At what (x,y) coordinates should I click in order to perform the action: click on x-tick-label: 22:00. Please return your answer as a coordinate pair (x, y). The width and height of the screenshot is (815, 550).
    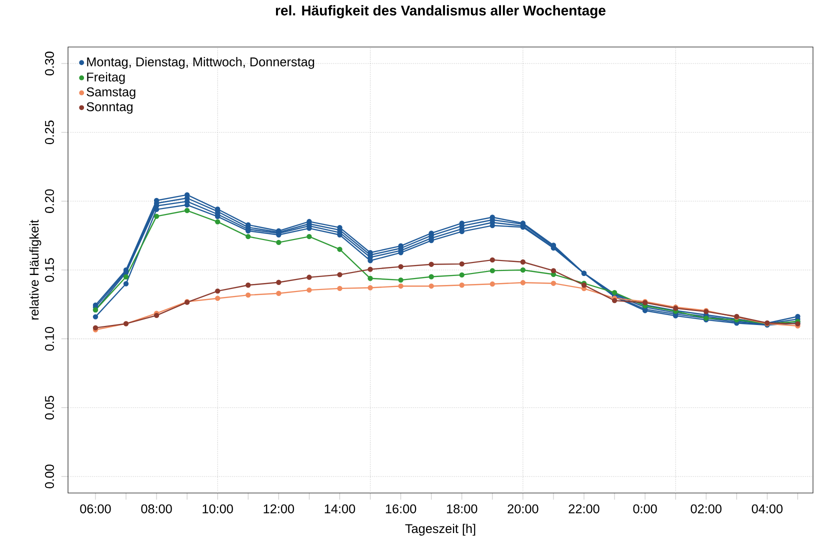
    Looking at the image, I should click on (584, 509).